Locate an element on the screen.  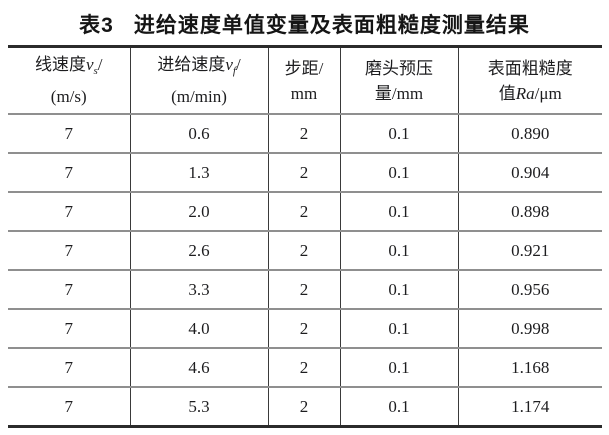
table-cell: 0.956 is located at coordinates (529, 290).